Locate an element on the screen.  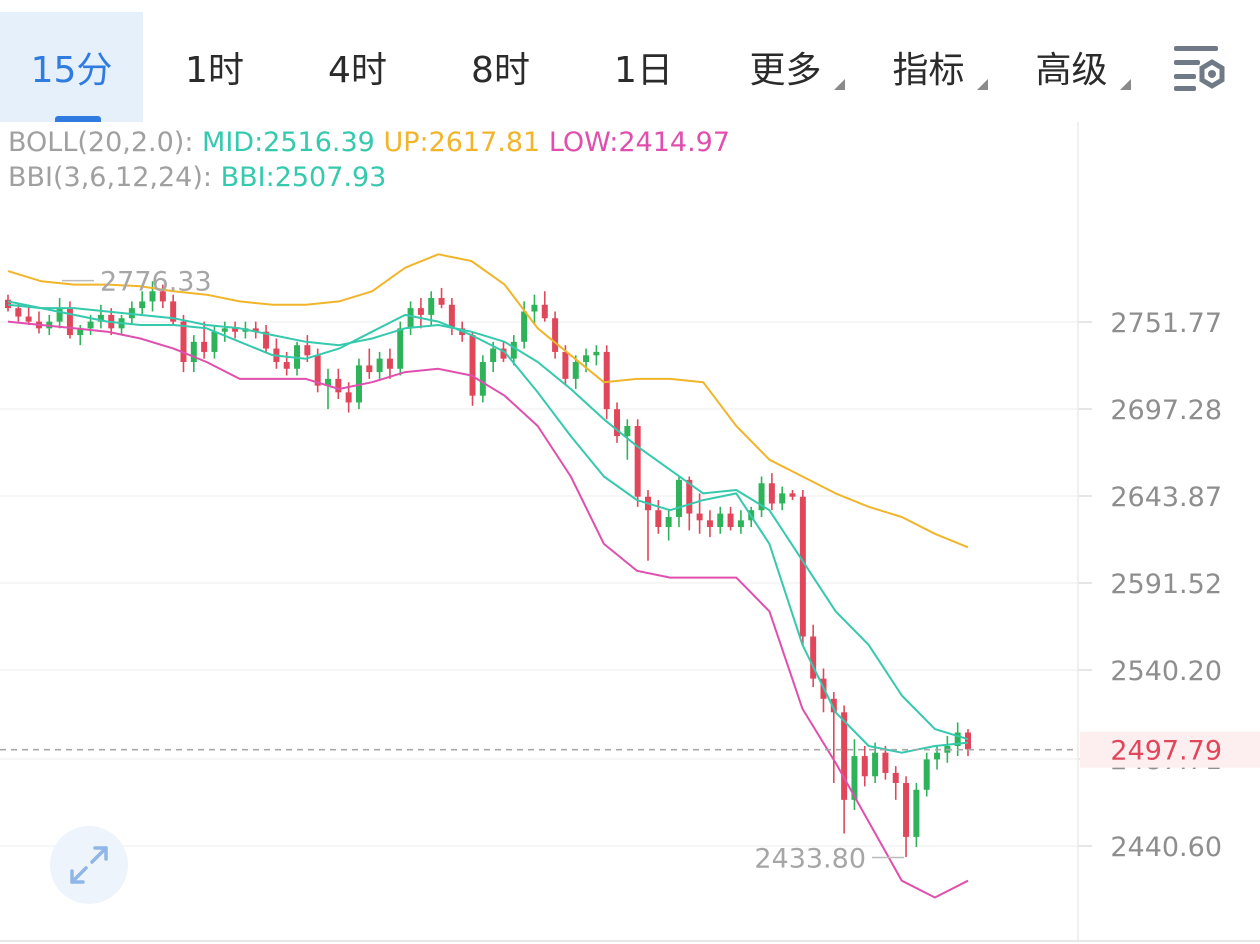
y-tick-label: 2591.52 is located at coordinates (1166, 584).